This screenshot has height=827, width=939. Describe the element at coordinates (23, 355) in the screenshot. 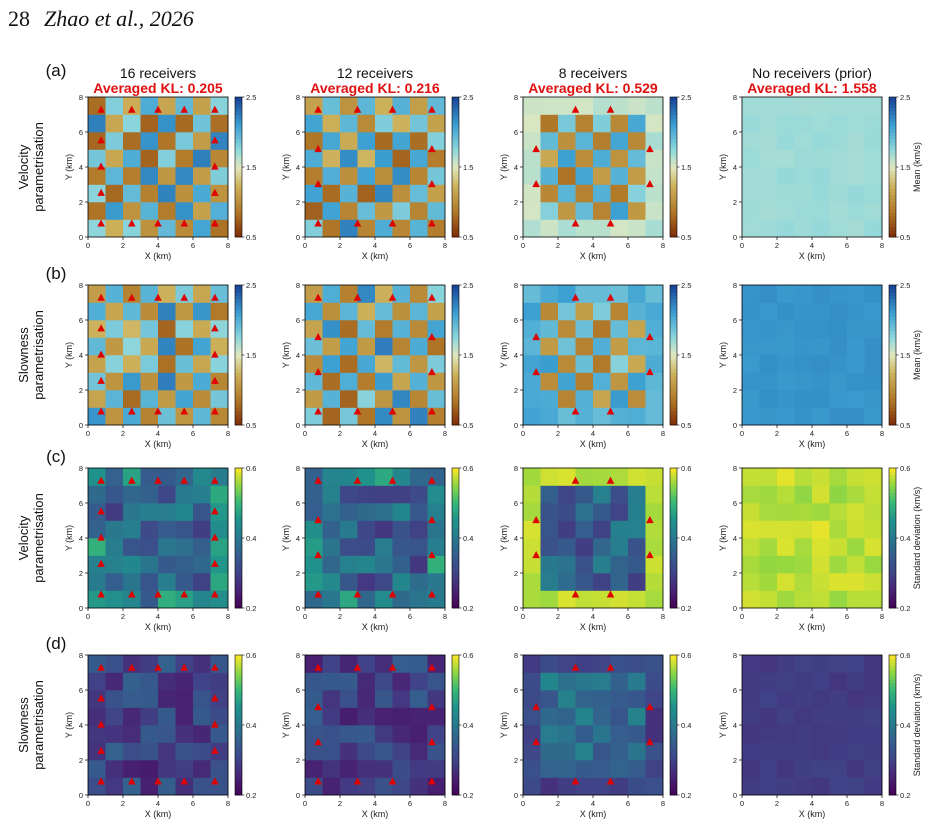

I see `row-label: Slowness` at that location.